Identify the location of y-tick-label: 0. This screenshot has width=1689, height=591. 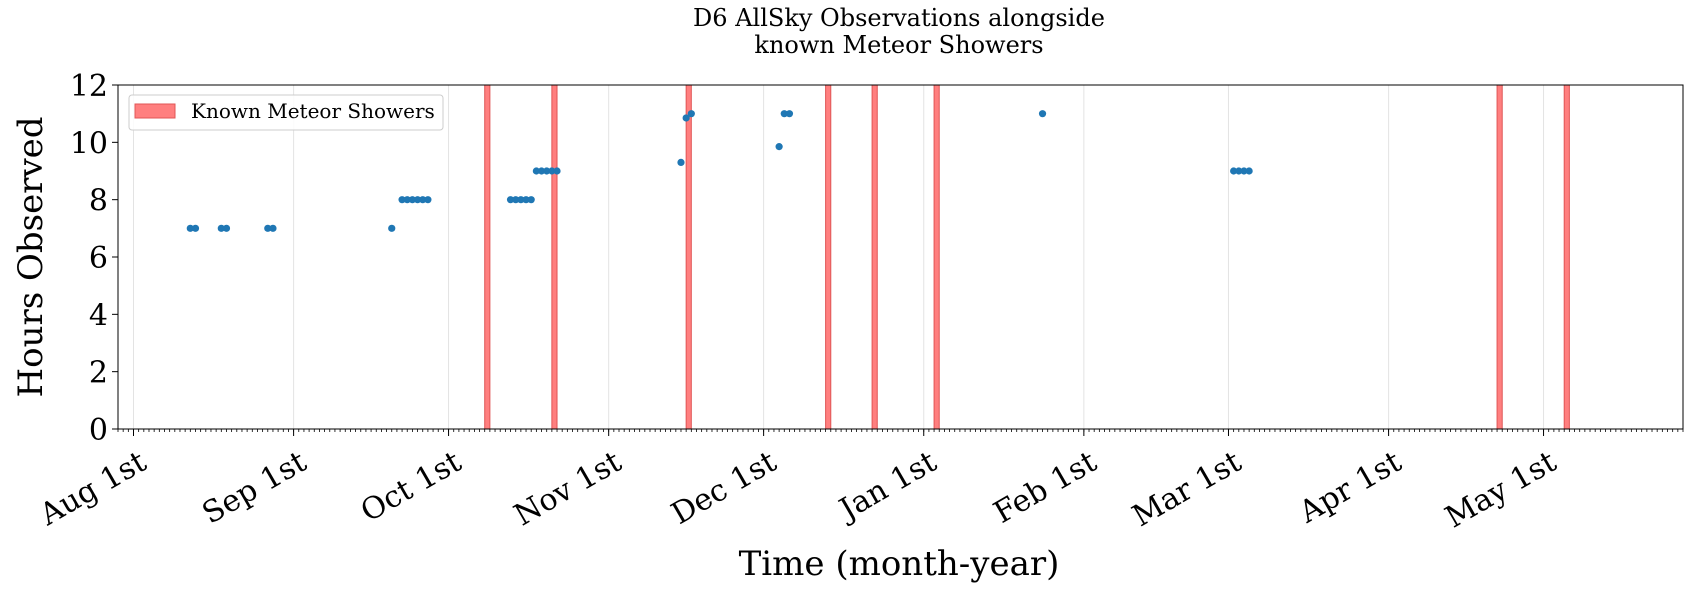
(98, 430).